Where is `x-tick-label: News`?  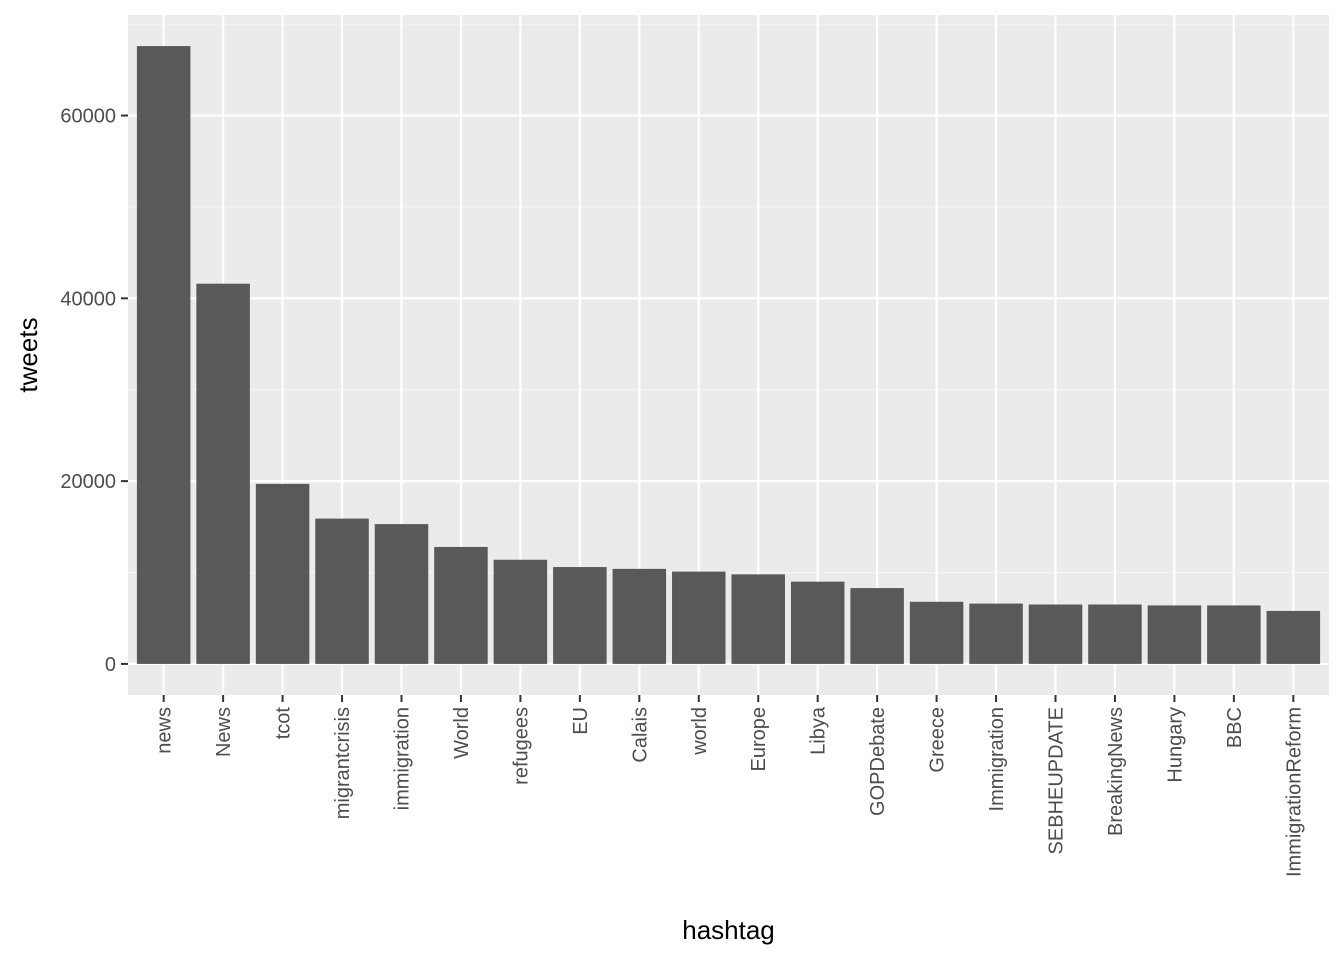
x-tick-label: News is located at coordinates (224, 732).